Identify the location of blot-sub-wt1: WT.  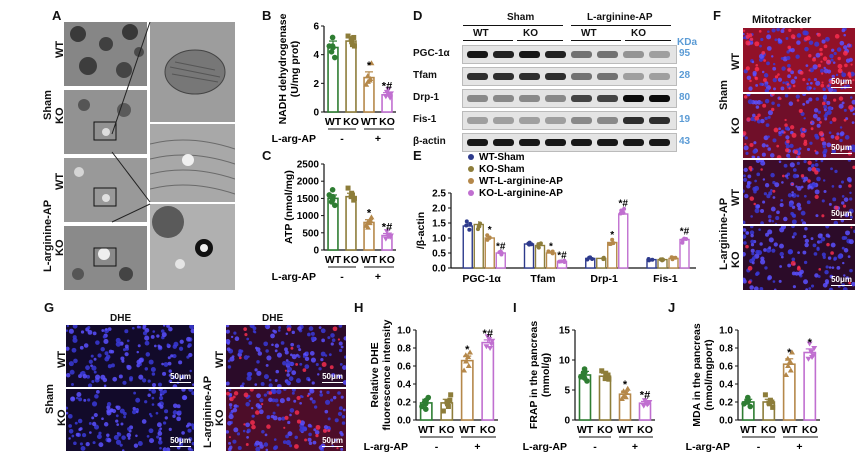
(481, 33).